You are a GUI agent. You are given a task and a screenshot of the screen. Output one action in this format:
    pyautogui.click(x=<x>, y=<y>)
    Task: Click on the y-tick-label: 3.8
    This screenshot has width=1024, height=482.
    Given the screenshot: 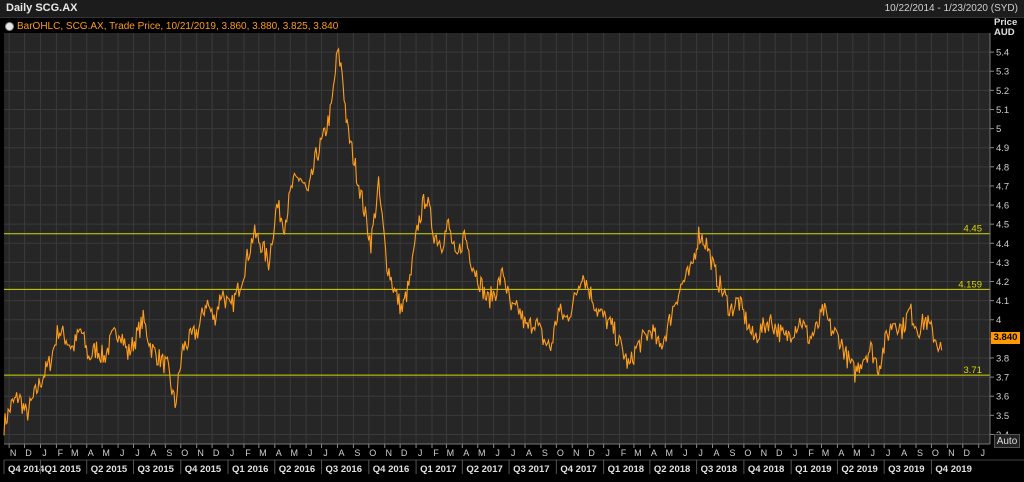 What is the action you would take?
    pyautogui.click(x=1002, y=358)
    